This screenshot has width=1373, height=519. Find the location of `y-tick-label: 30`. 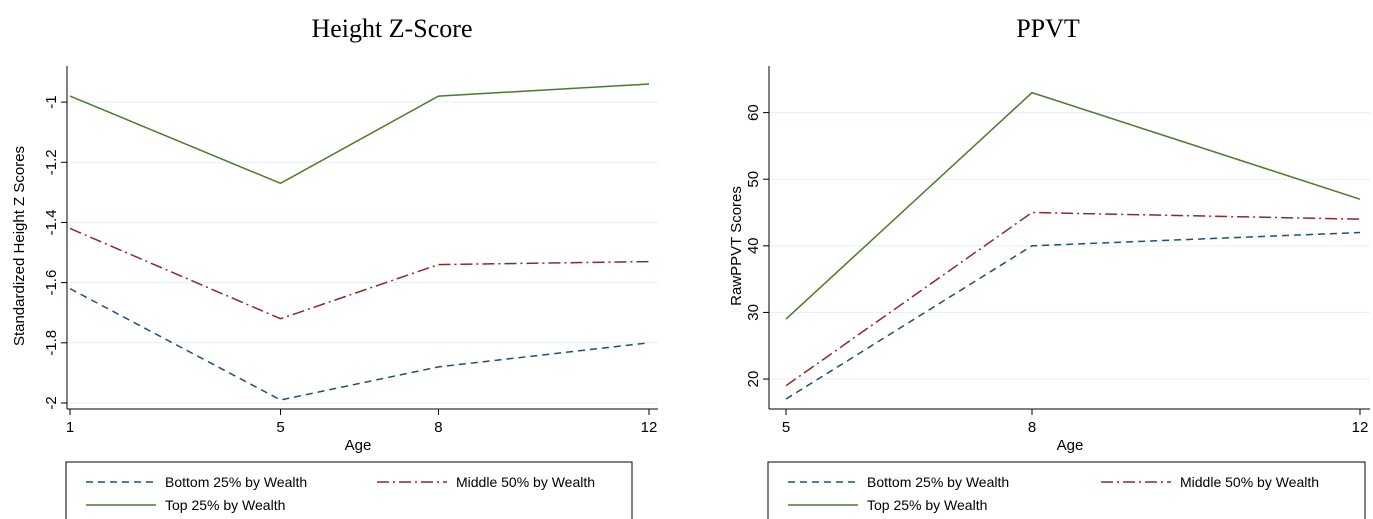

y-tick-label: 30 is located at coordinates (753, 312).